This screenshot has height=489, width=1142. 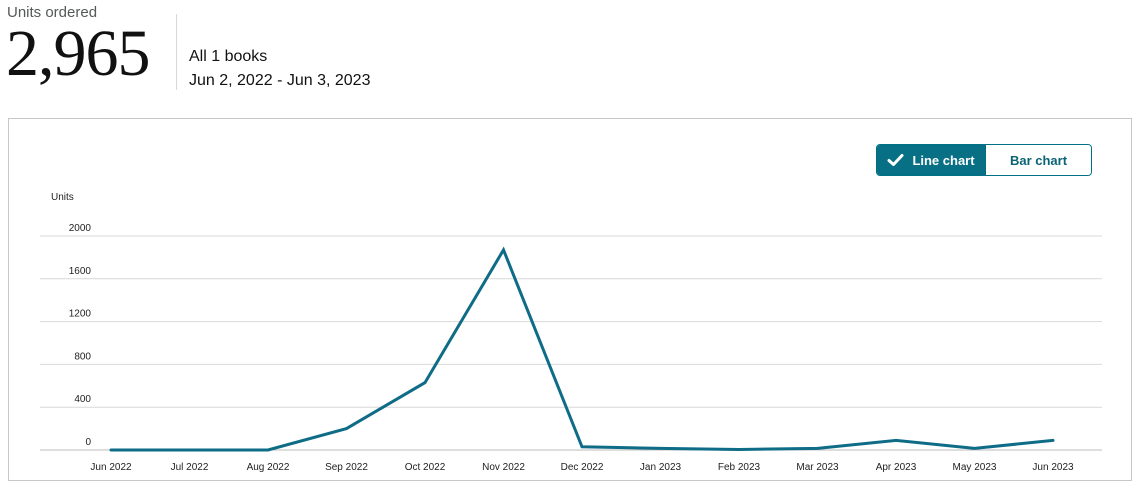 What do you see at coordinates (1053, 467) in the screenshot?
I see `x-tick-label: Jun 2023` at bounding box center [1053, 467].